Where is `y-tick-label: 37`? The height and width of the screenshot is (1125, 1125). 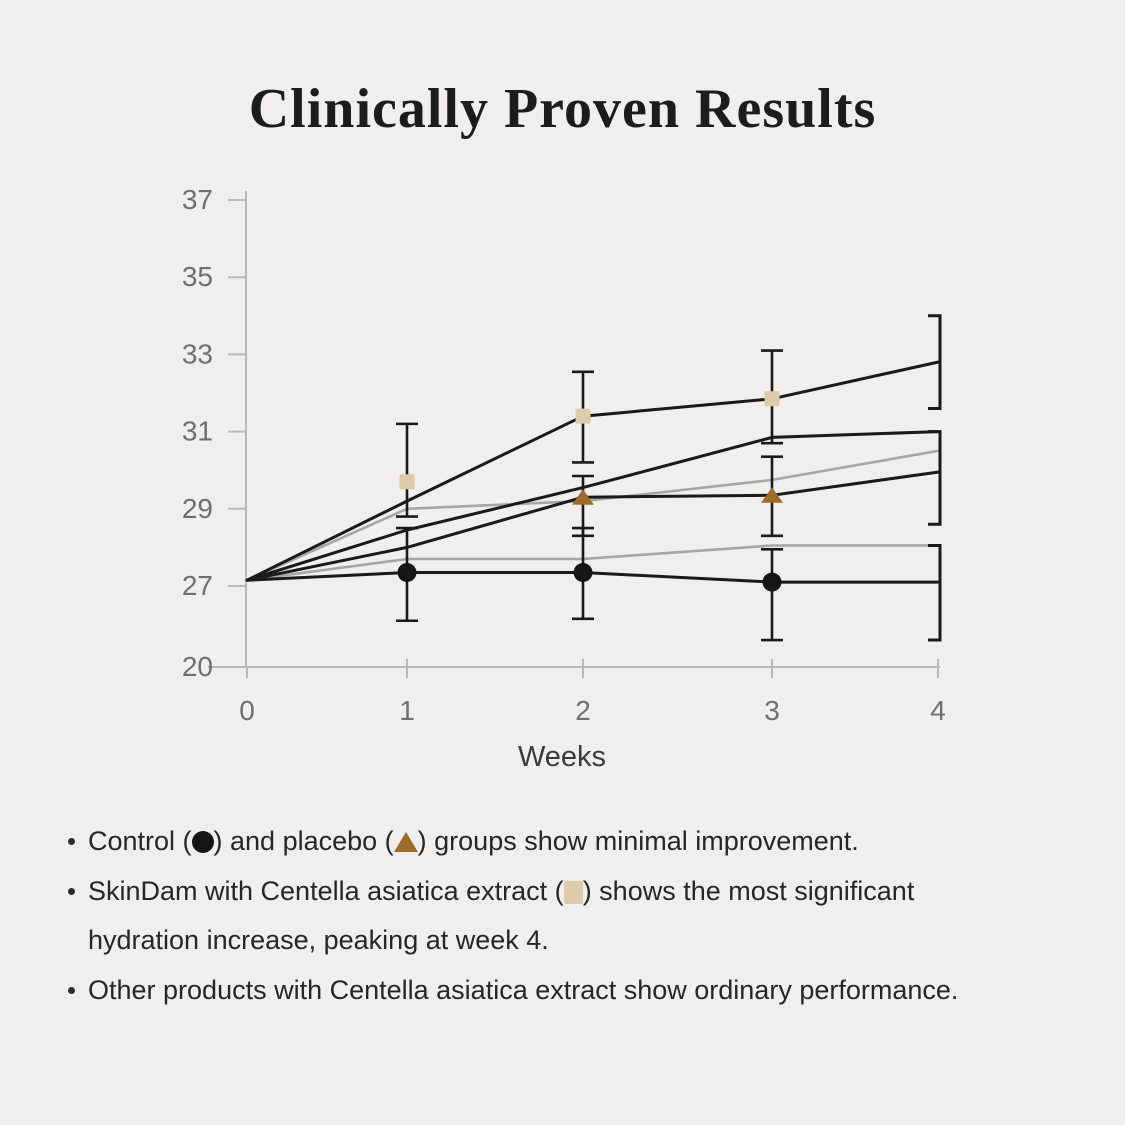
y-tick-label: 37 is located at coordinates (197, 199).